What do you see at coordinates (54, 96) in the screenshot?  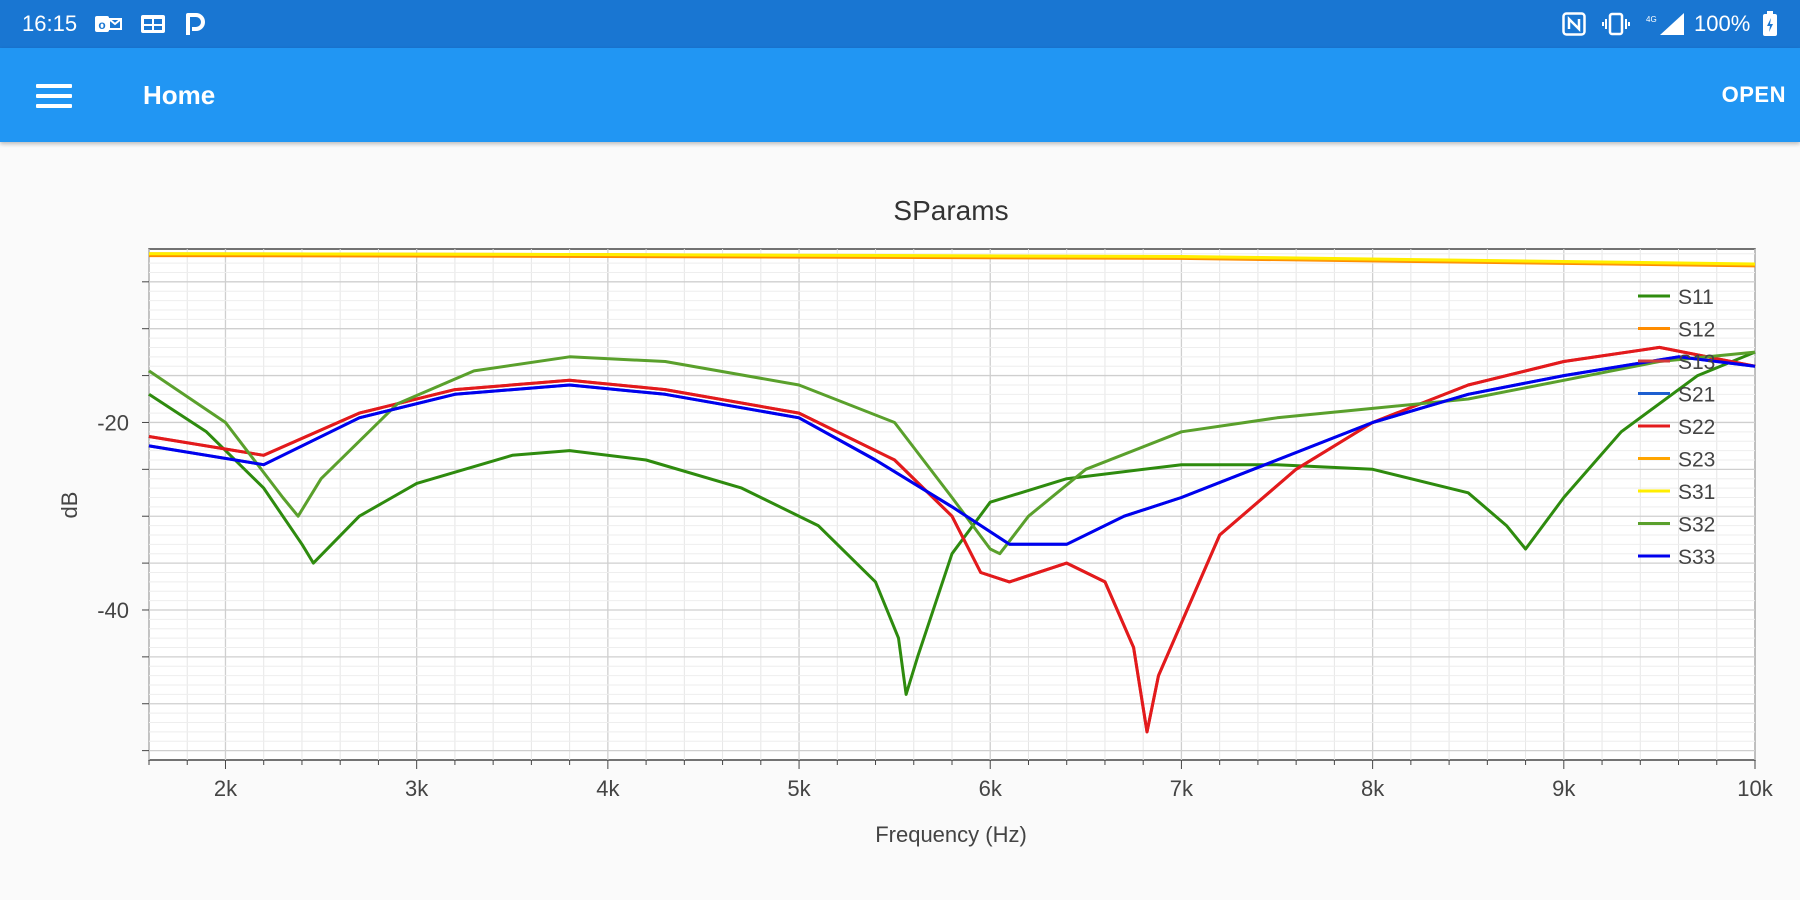 I see `hamburger-menu-icon` at bounding box center [54, 96].